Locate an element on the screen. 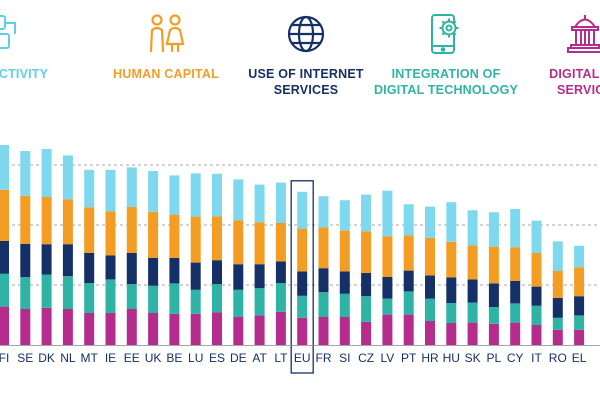 The image size is (600, 400). tick-label-LU: LU is located at coordinates (195, 358).